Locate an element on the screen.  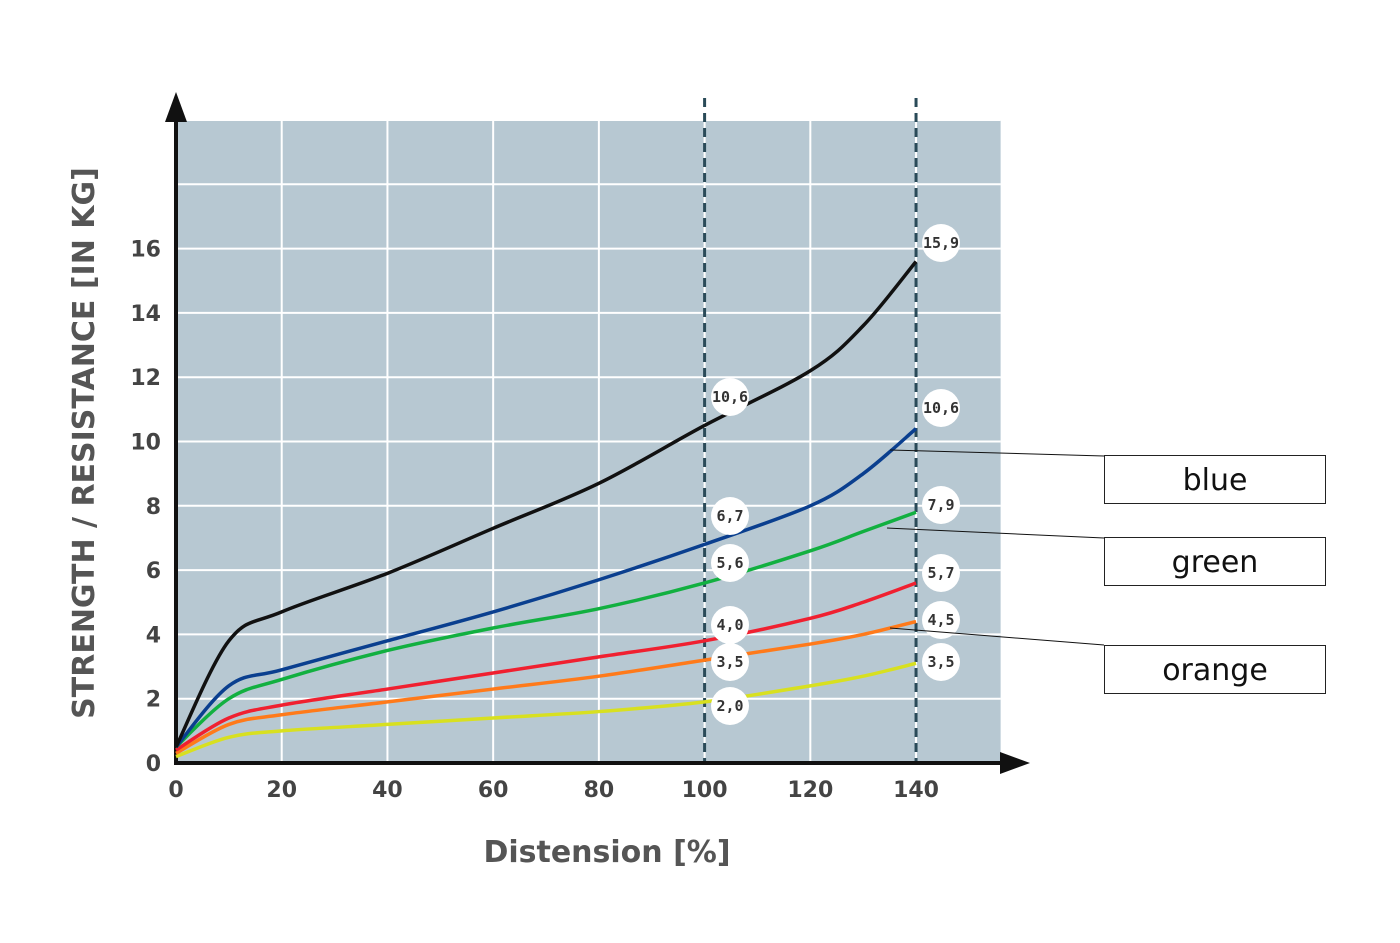
data-label-green: 5,6 is located at coordinates (729, 563).